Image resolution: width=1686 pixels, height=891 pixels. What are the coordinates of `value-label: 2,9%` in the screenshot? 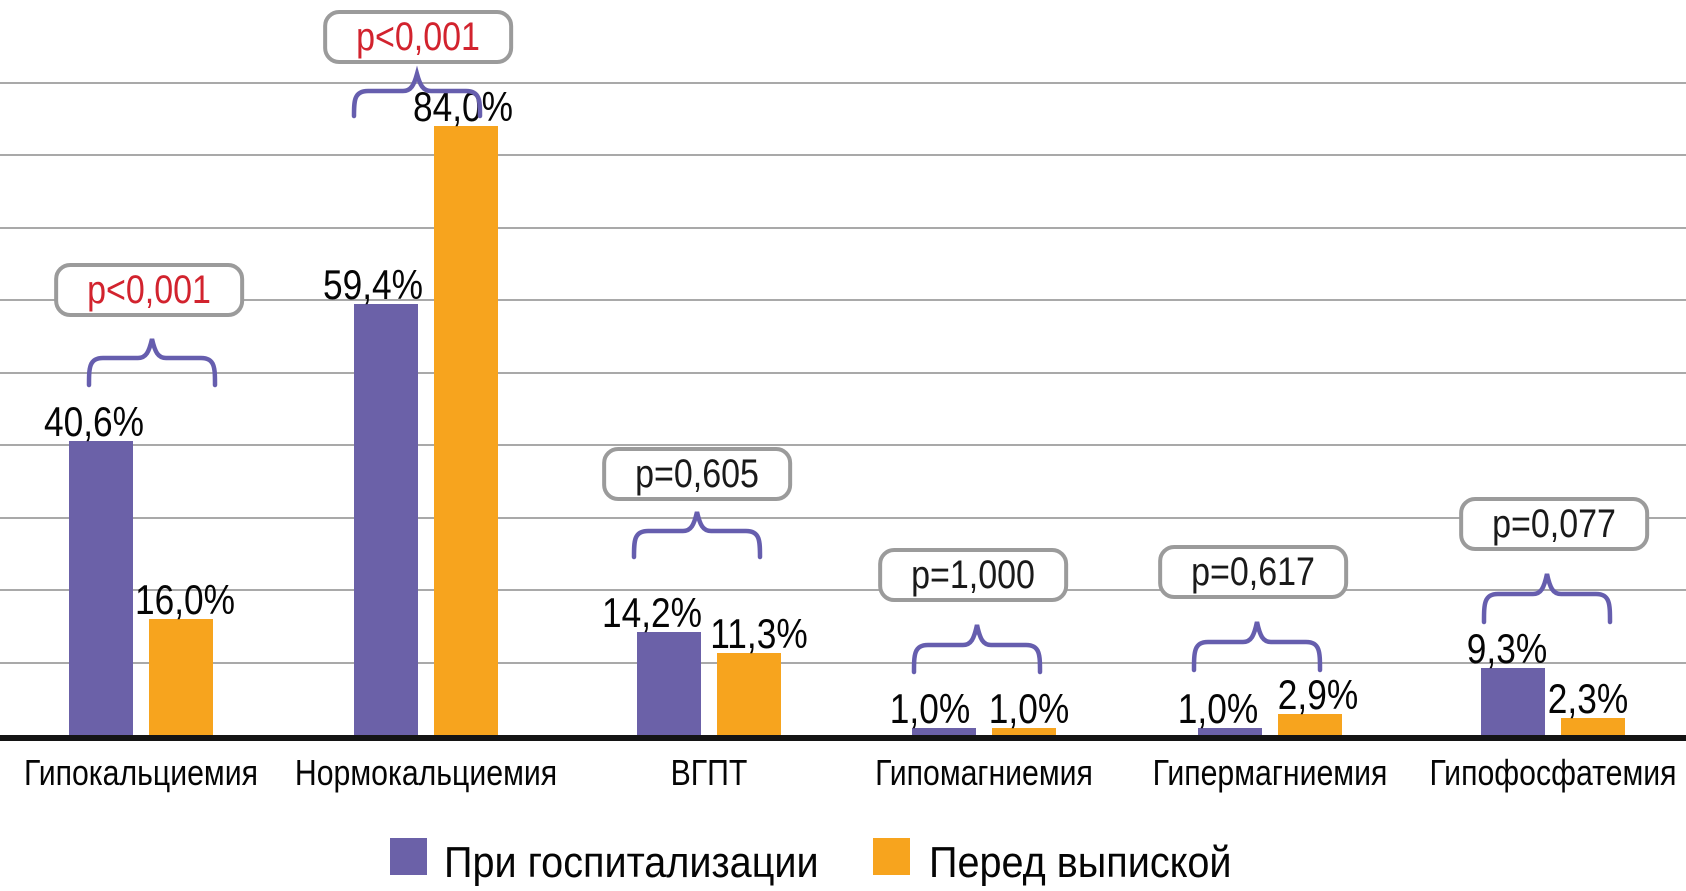 It's located at (1318, 694).